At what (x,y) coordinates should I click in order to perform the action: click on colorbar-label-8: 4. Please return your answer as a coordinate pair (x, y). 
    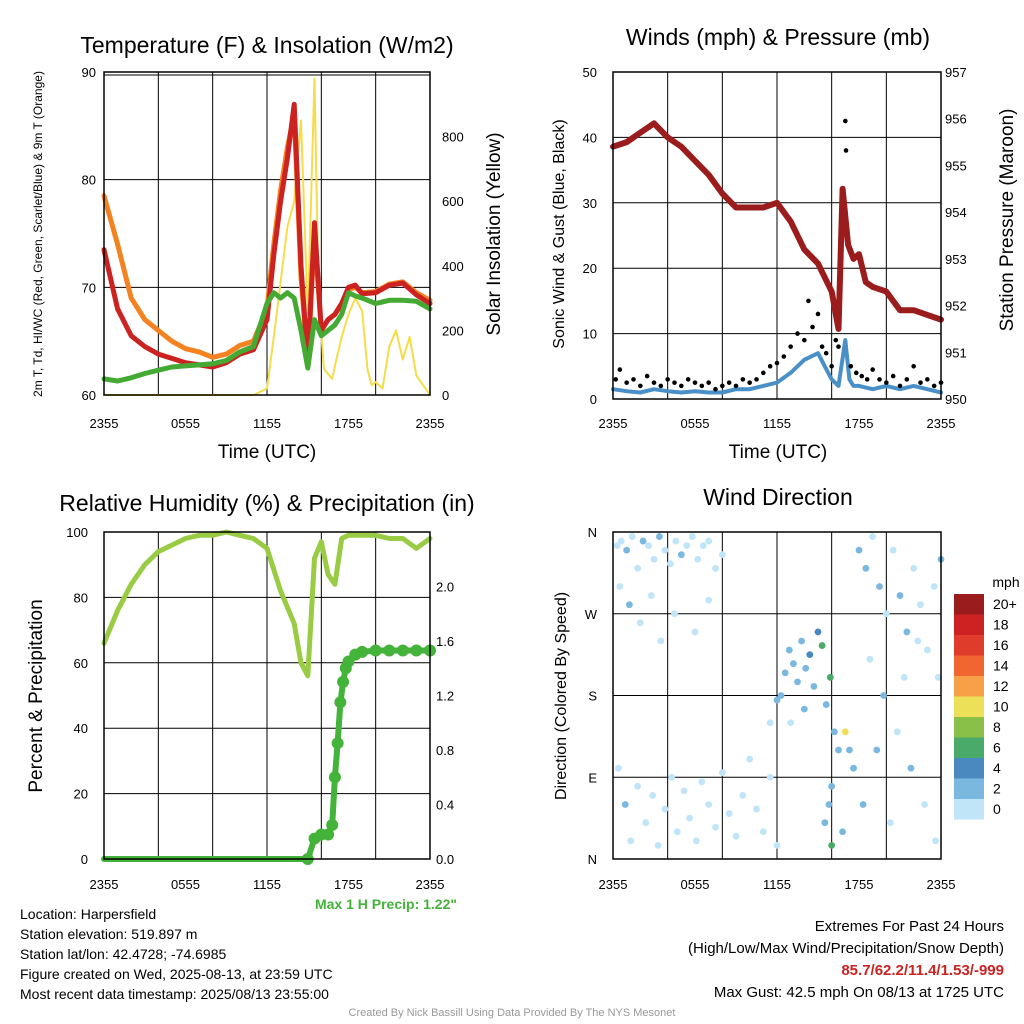
    Looking at the image, I should click on (997, 768).